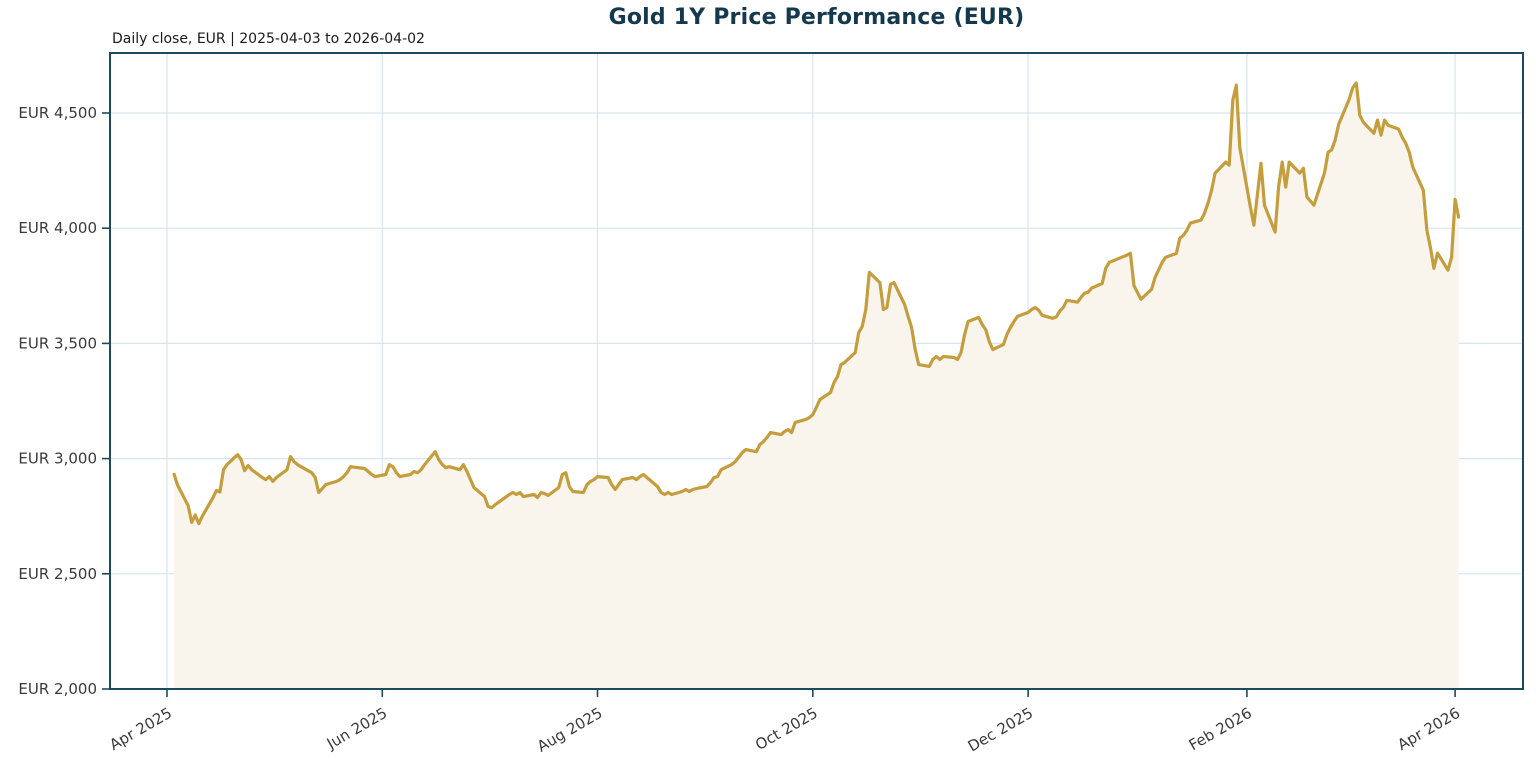 This screenshot has height=762, width=1536. I want to click on x-tick-label: Jun 2025, so click(356, 728).